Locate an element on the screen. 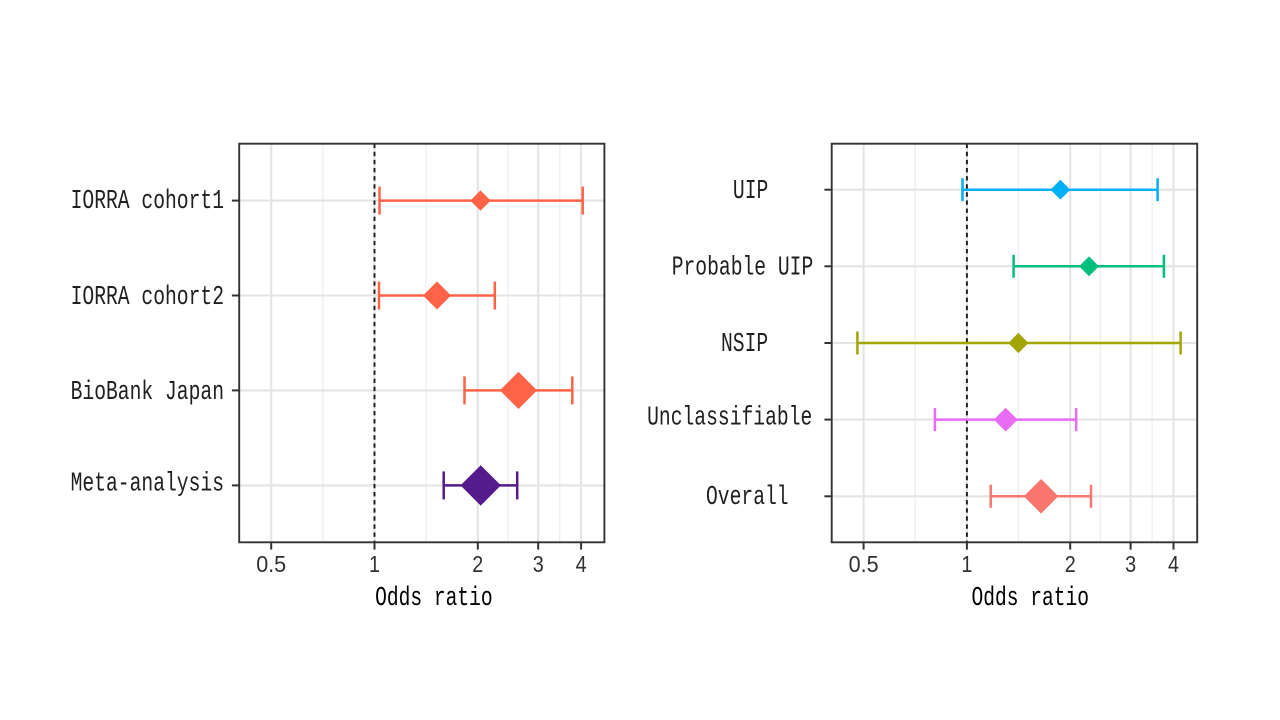 The height and width of the screenshot is (720, 1280). svg-text: Unclassifiable is located at coordinates (729, 419).